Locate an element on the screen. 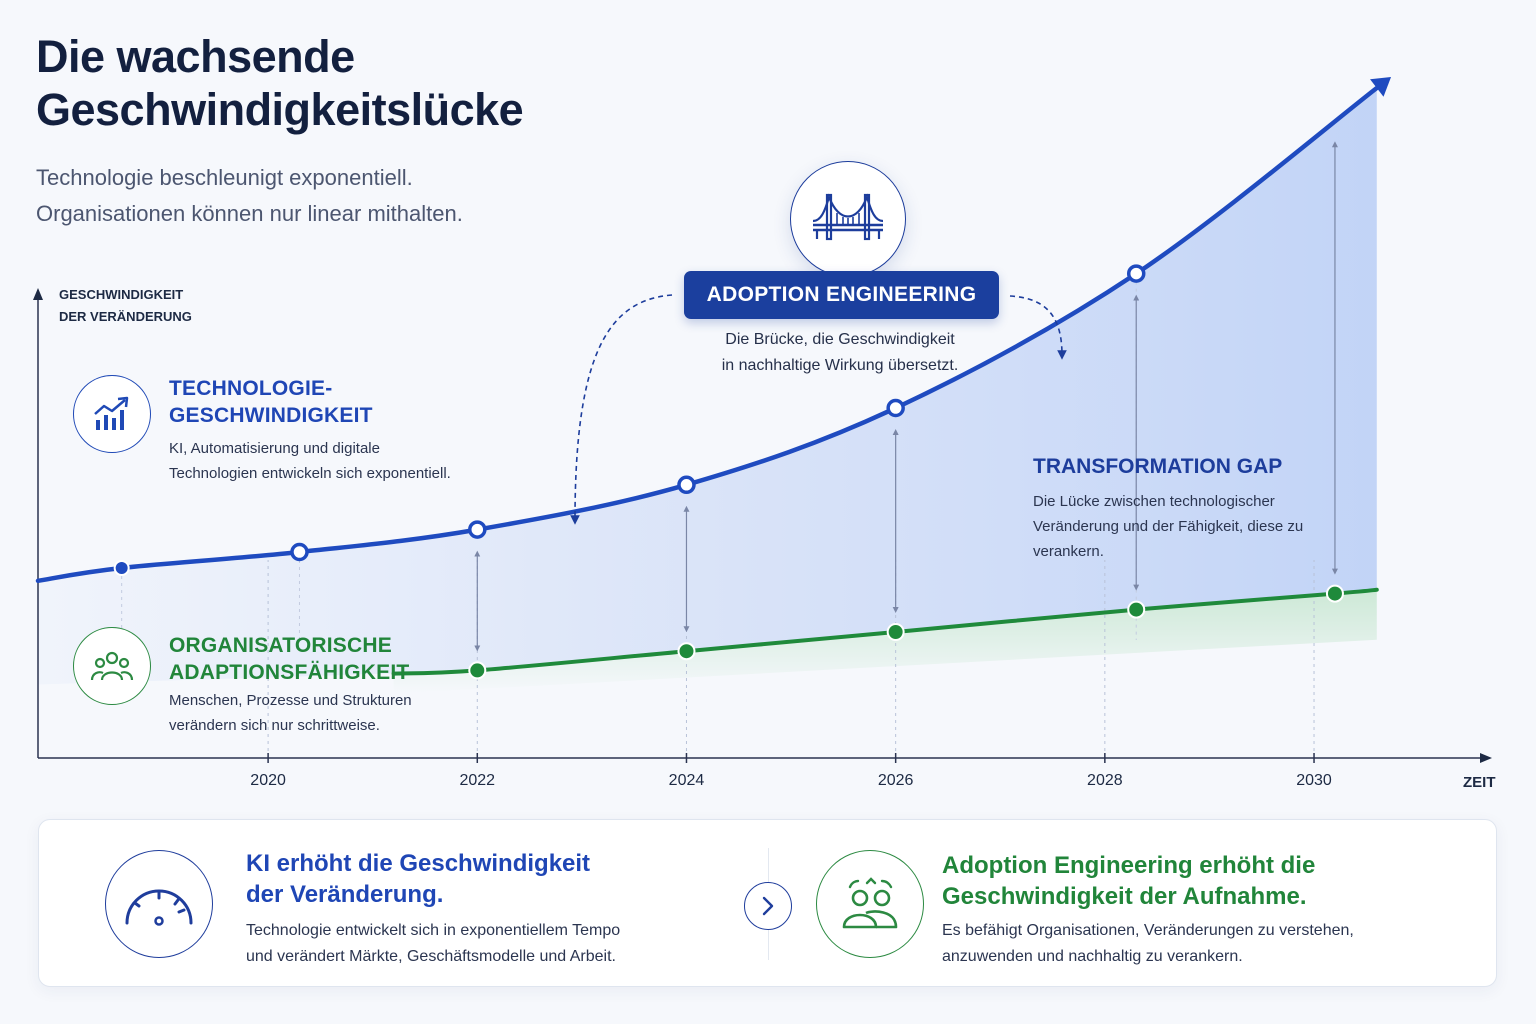  adoption-desc-line-2: in nachhaltige Wirkung übersetzt. is located at coordinates (840, 365).